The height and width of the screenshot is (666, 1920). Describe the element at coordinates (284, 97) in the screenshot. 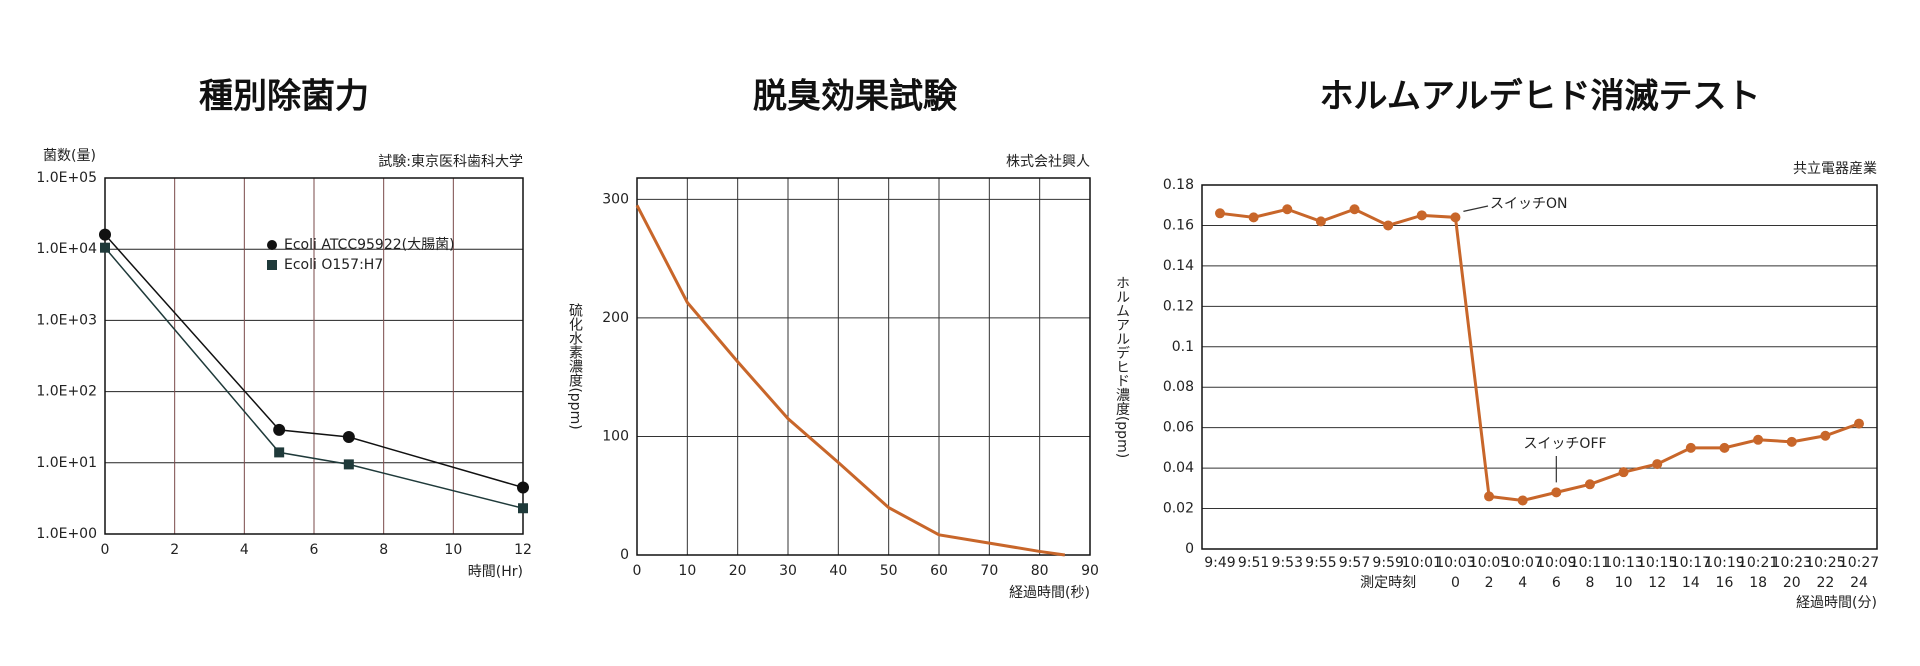

I see `chart-title: 種別除菌力` at that location.